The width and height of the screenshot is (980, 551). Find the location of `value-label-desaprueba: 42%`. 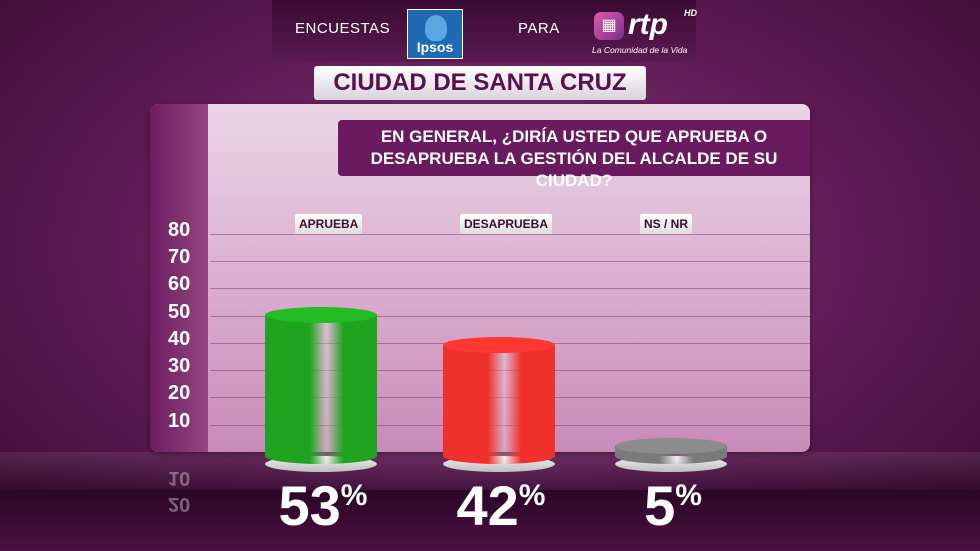

value-label-desaprueba: 42% is located at coordinates (501, 505).